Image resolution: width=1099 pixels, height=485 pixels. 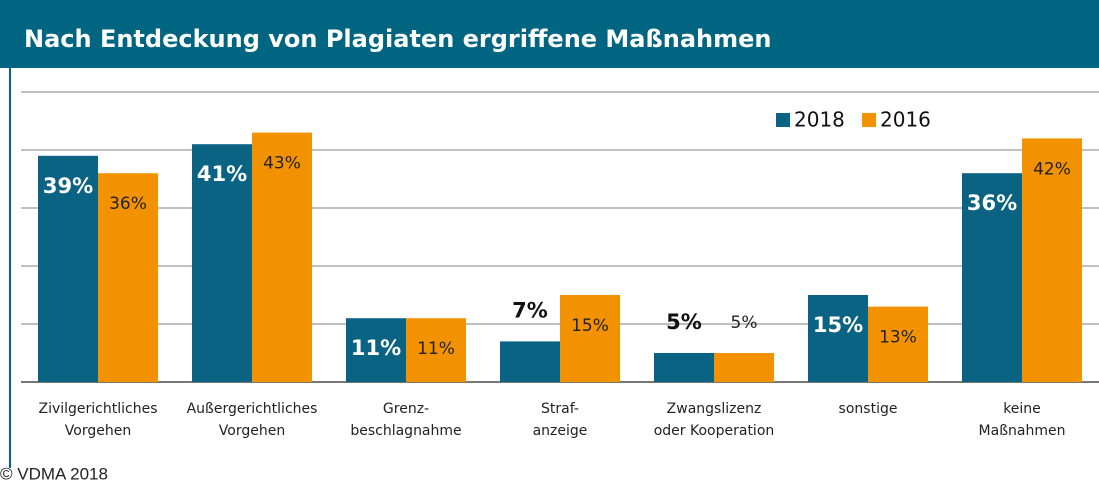 What do you see at coordinates (222, 174) in the screenshot?
I see `value-label: 41%` at bounding box center [222, 174].